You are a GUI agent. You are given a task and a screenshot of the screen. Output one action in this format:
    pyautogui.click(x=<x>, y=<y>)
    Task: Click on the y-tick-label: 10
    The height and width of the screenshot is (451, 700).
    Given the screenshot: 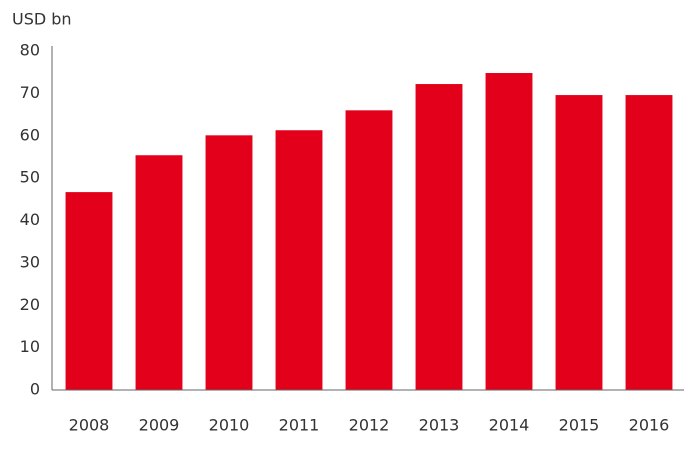 What is the action you would take?
    pyautogui.click(x=30, y=346)
    